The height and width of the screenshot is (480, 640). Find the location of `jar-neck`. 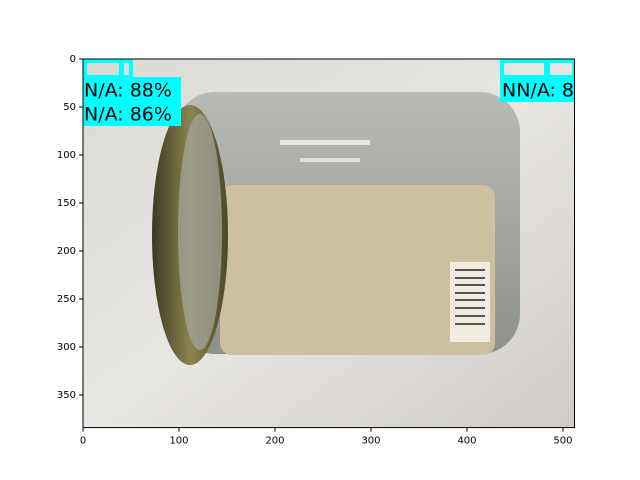

jar-neck is located at coordinates (200, 232).